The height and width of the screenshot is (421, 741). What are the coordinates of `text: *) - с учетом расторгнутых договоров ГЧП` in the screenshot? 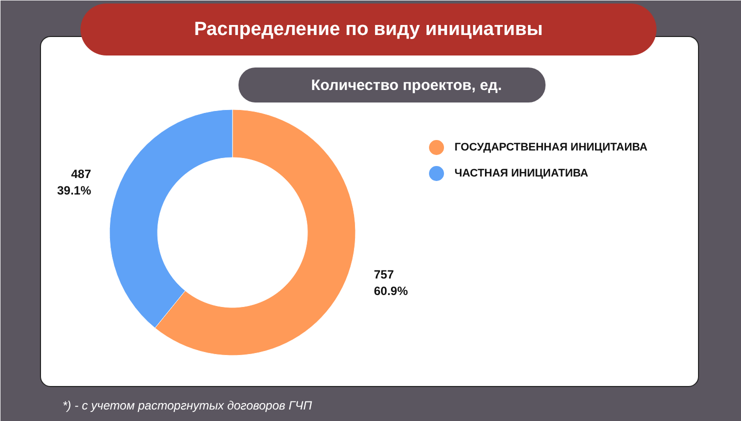 It's located at (187, 405).